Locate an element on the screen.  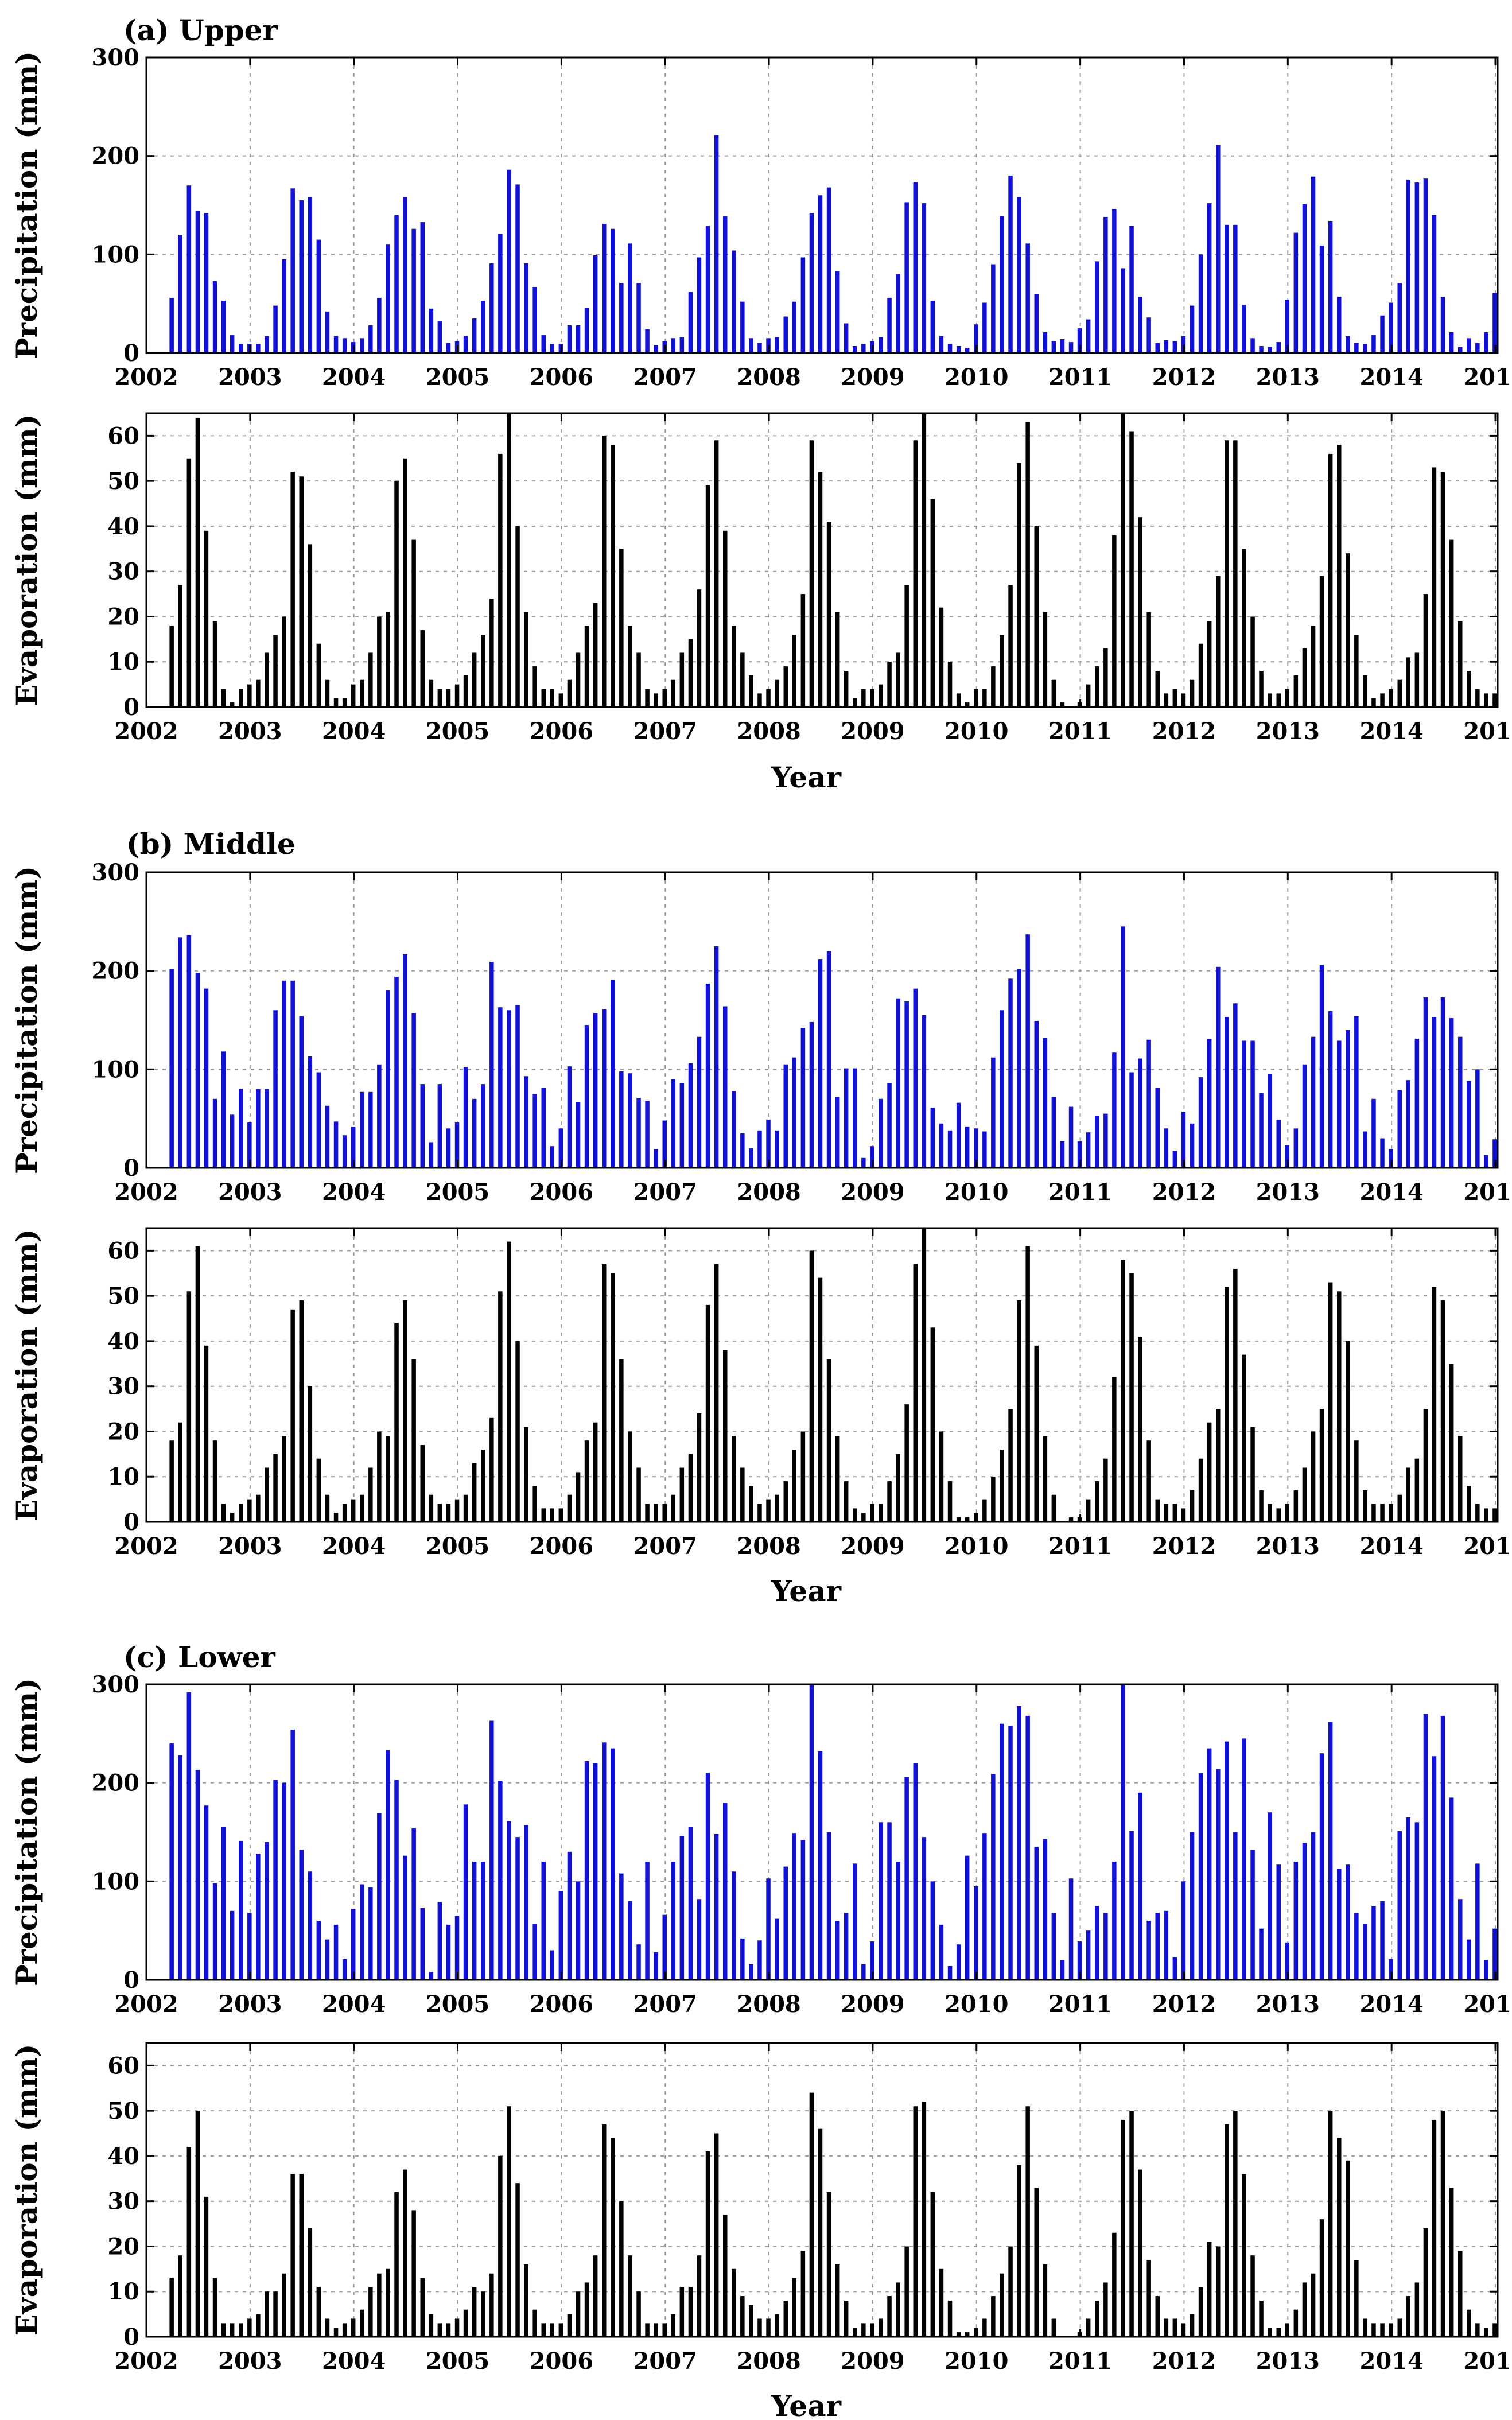
x-tick-label: 2013 is located at coordinates (1288, 1192).